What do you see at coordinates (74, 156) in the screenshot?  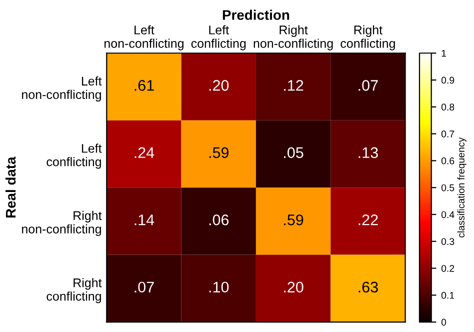 I see `y-tick-label: Left conflicting` at bounding box center [74, 156].